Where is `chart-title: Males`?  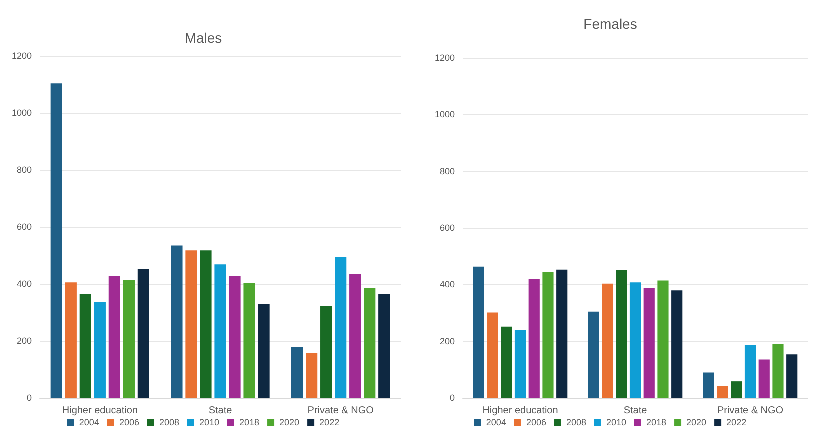
chart-title: Males is located at coordinates (203, 38).